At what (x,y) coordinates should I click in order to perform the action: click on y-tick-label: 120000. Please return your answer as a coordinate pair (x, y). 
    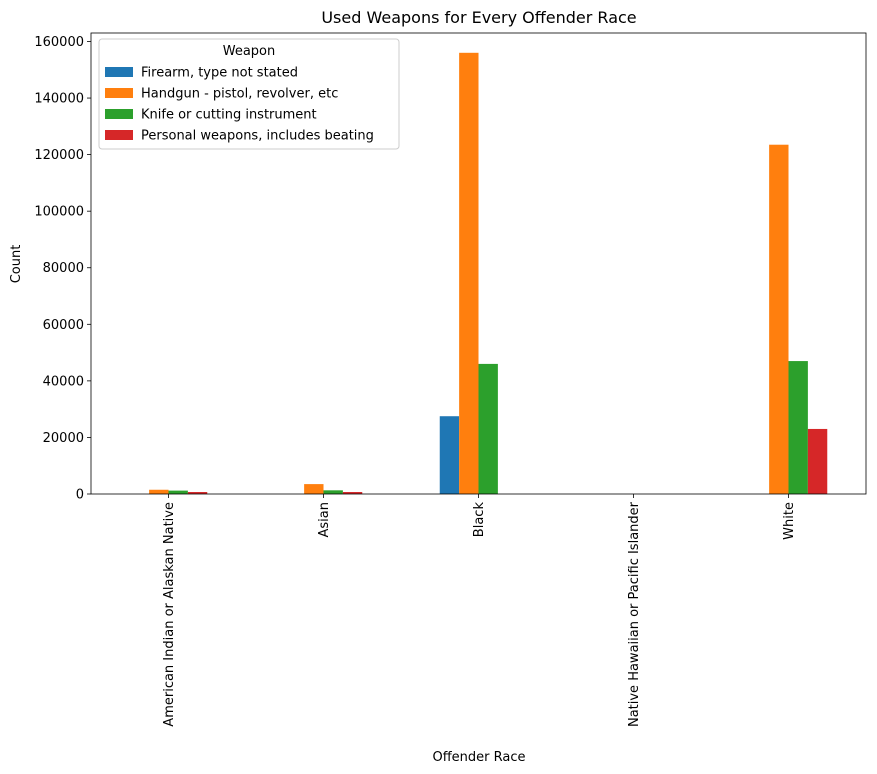
    Looking at the image, I should click on (59, 155).